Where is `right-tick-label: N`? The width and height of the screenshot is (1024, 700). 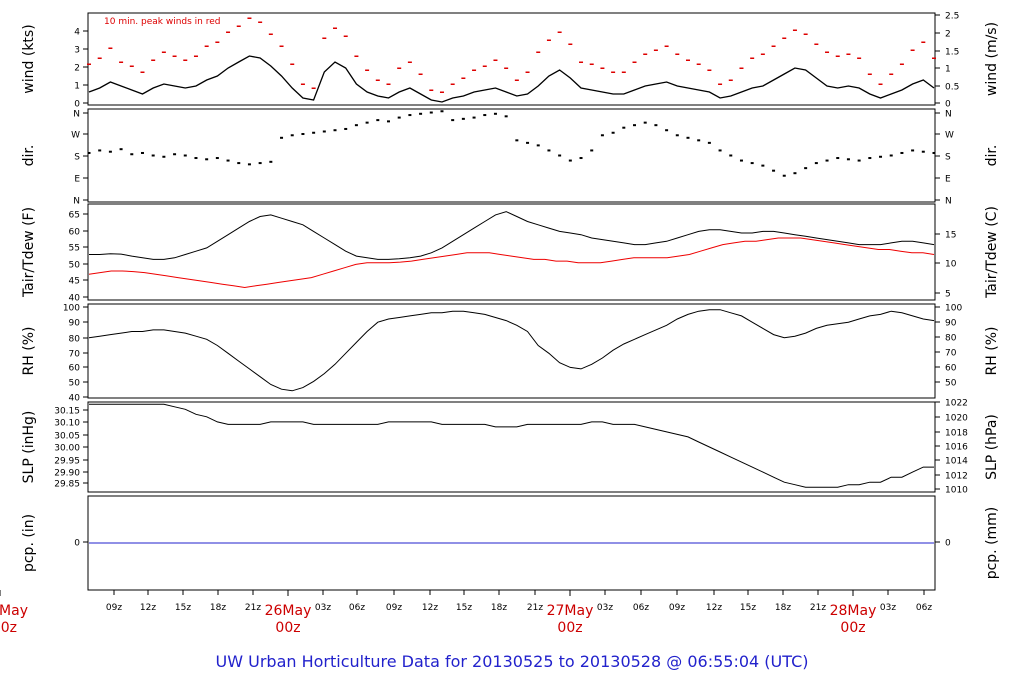 right-tick-label: N is located at coordinates (948, 115).